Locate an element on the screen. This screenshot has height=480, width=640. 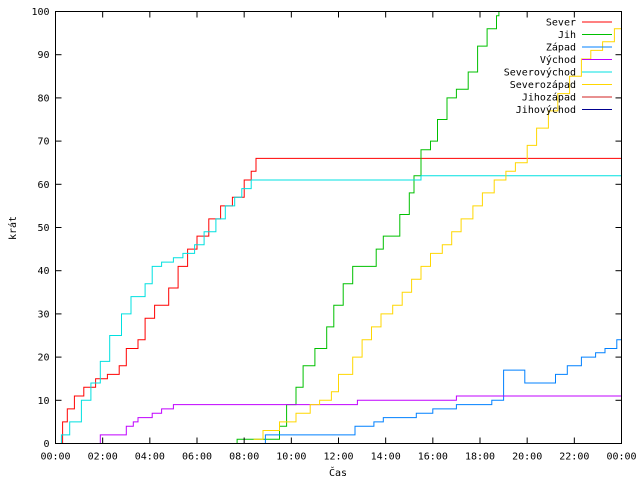
x-tick-label-6: 12:00 is located at coordinates (338, 457).